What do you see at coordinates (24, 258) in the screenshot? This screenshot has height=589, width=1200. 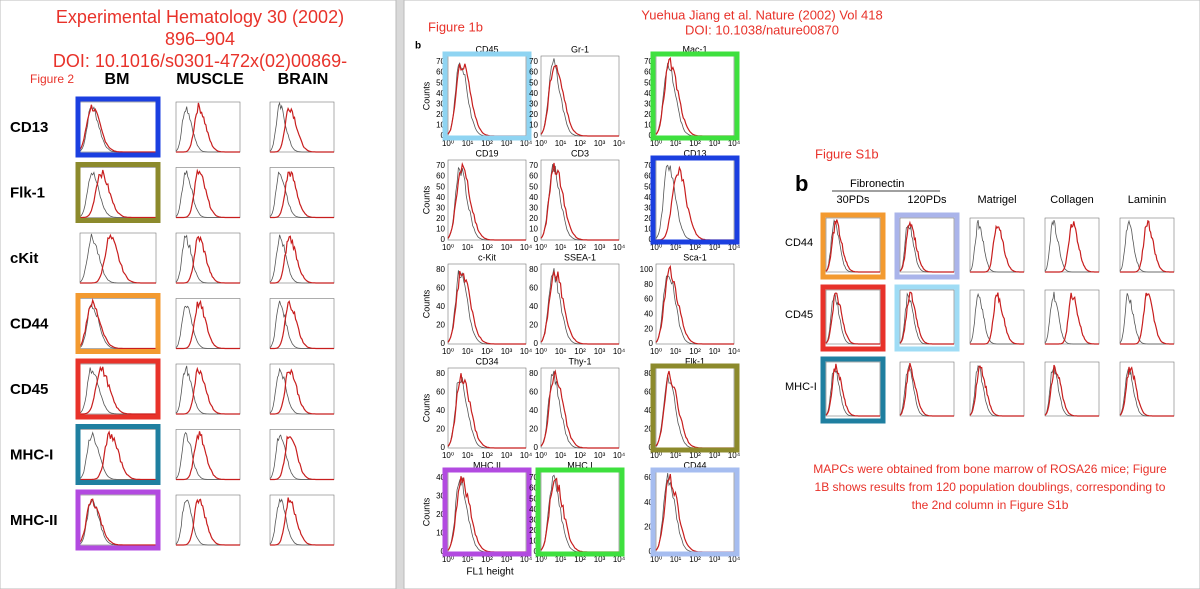 I see `row-label: cKit` at bounding box center [24, 258].